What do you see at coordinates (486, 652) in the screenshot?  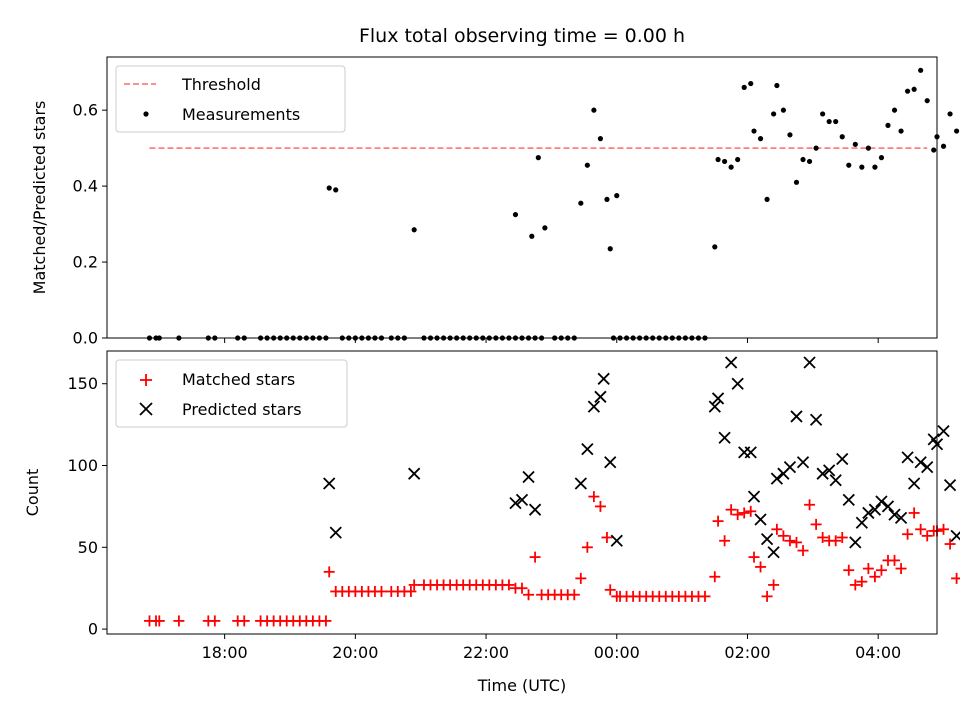 I see `x-tick-label: 22:00` at bounding box center [486, 652].